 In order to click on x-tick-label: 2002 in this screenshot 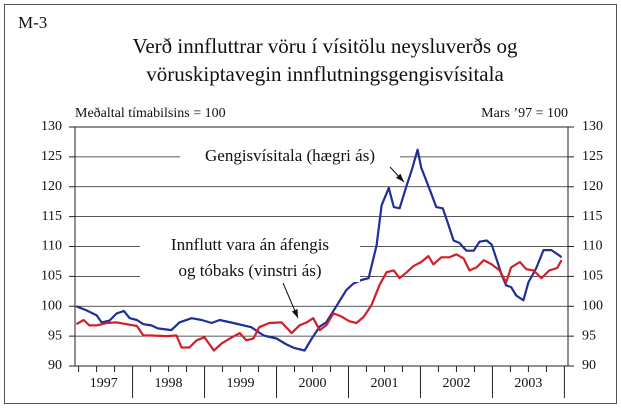, I will do `click(456, 383)`.